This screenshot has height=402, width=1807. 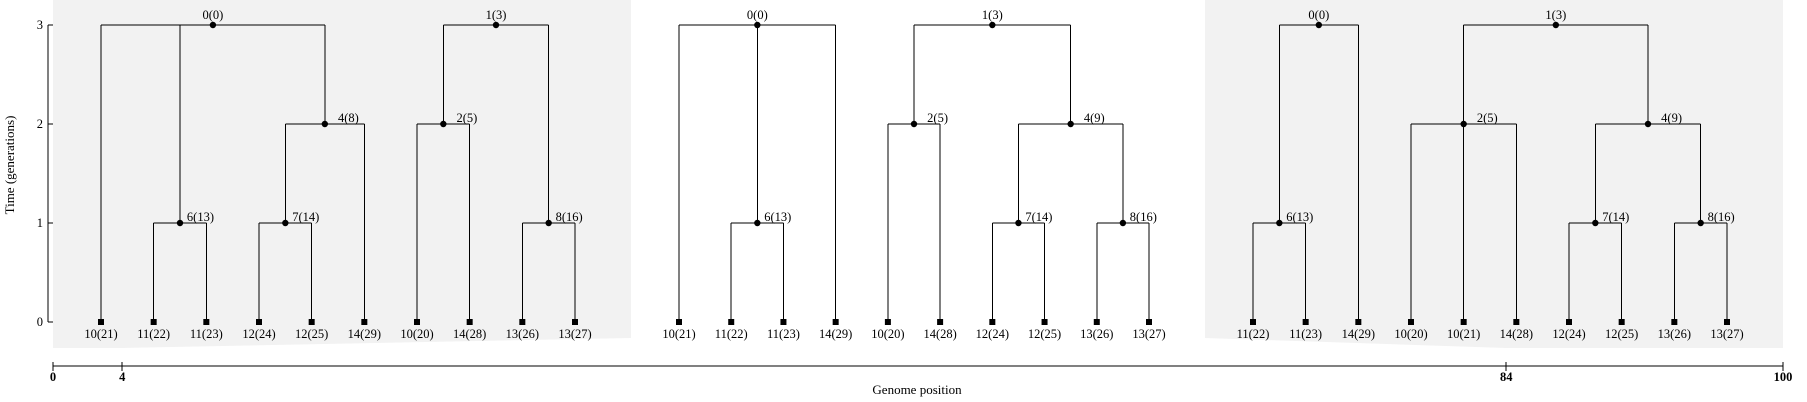 I want to click on x-tick-label: 0, so click(x=53, y=377).